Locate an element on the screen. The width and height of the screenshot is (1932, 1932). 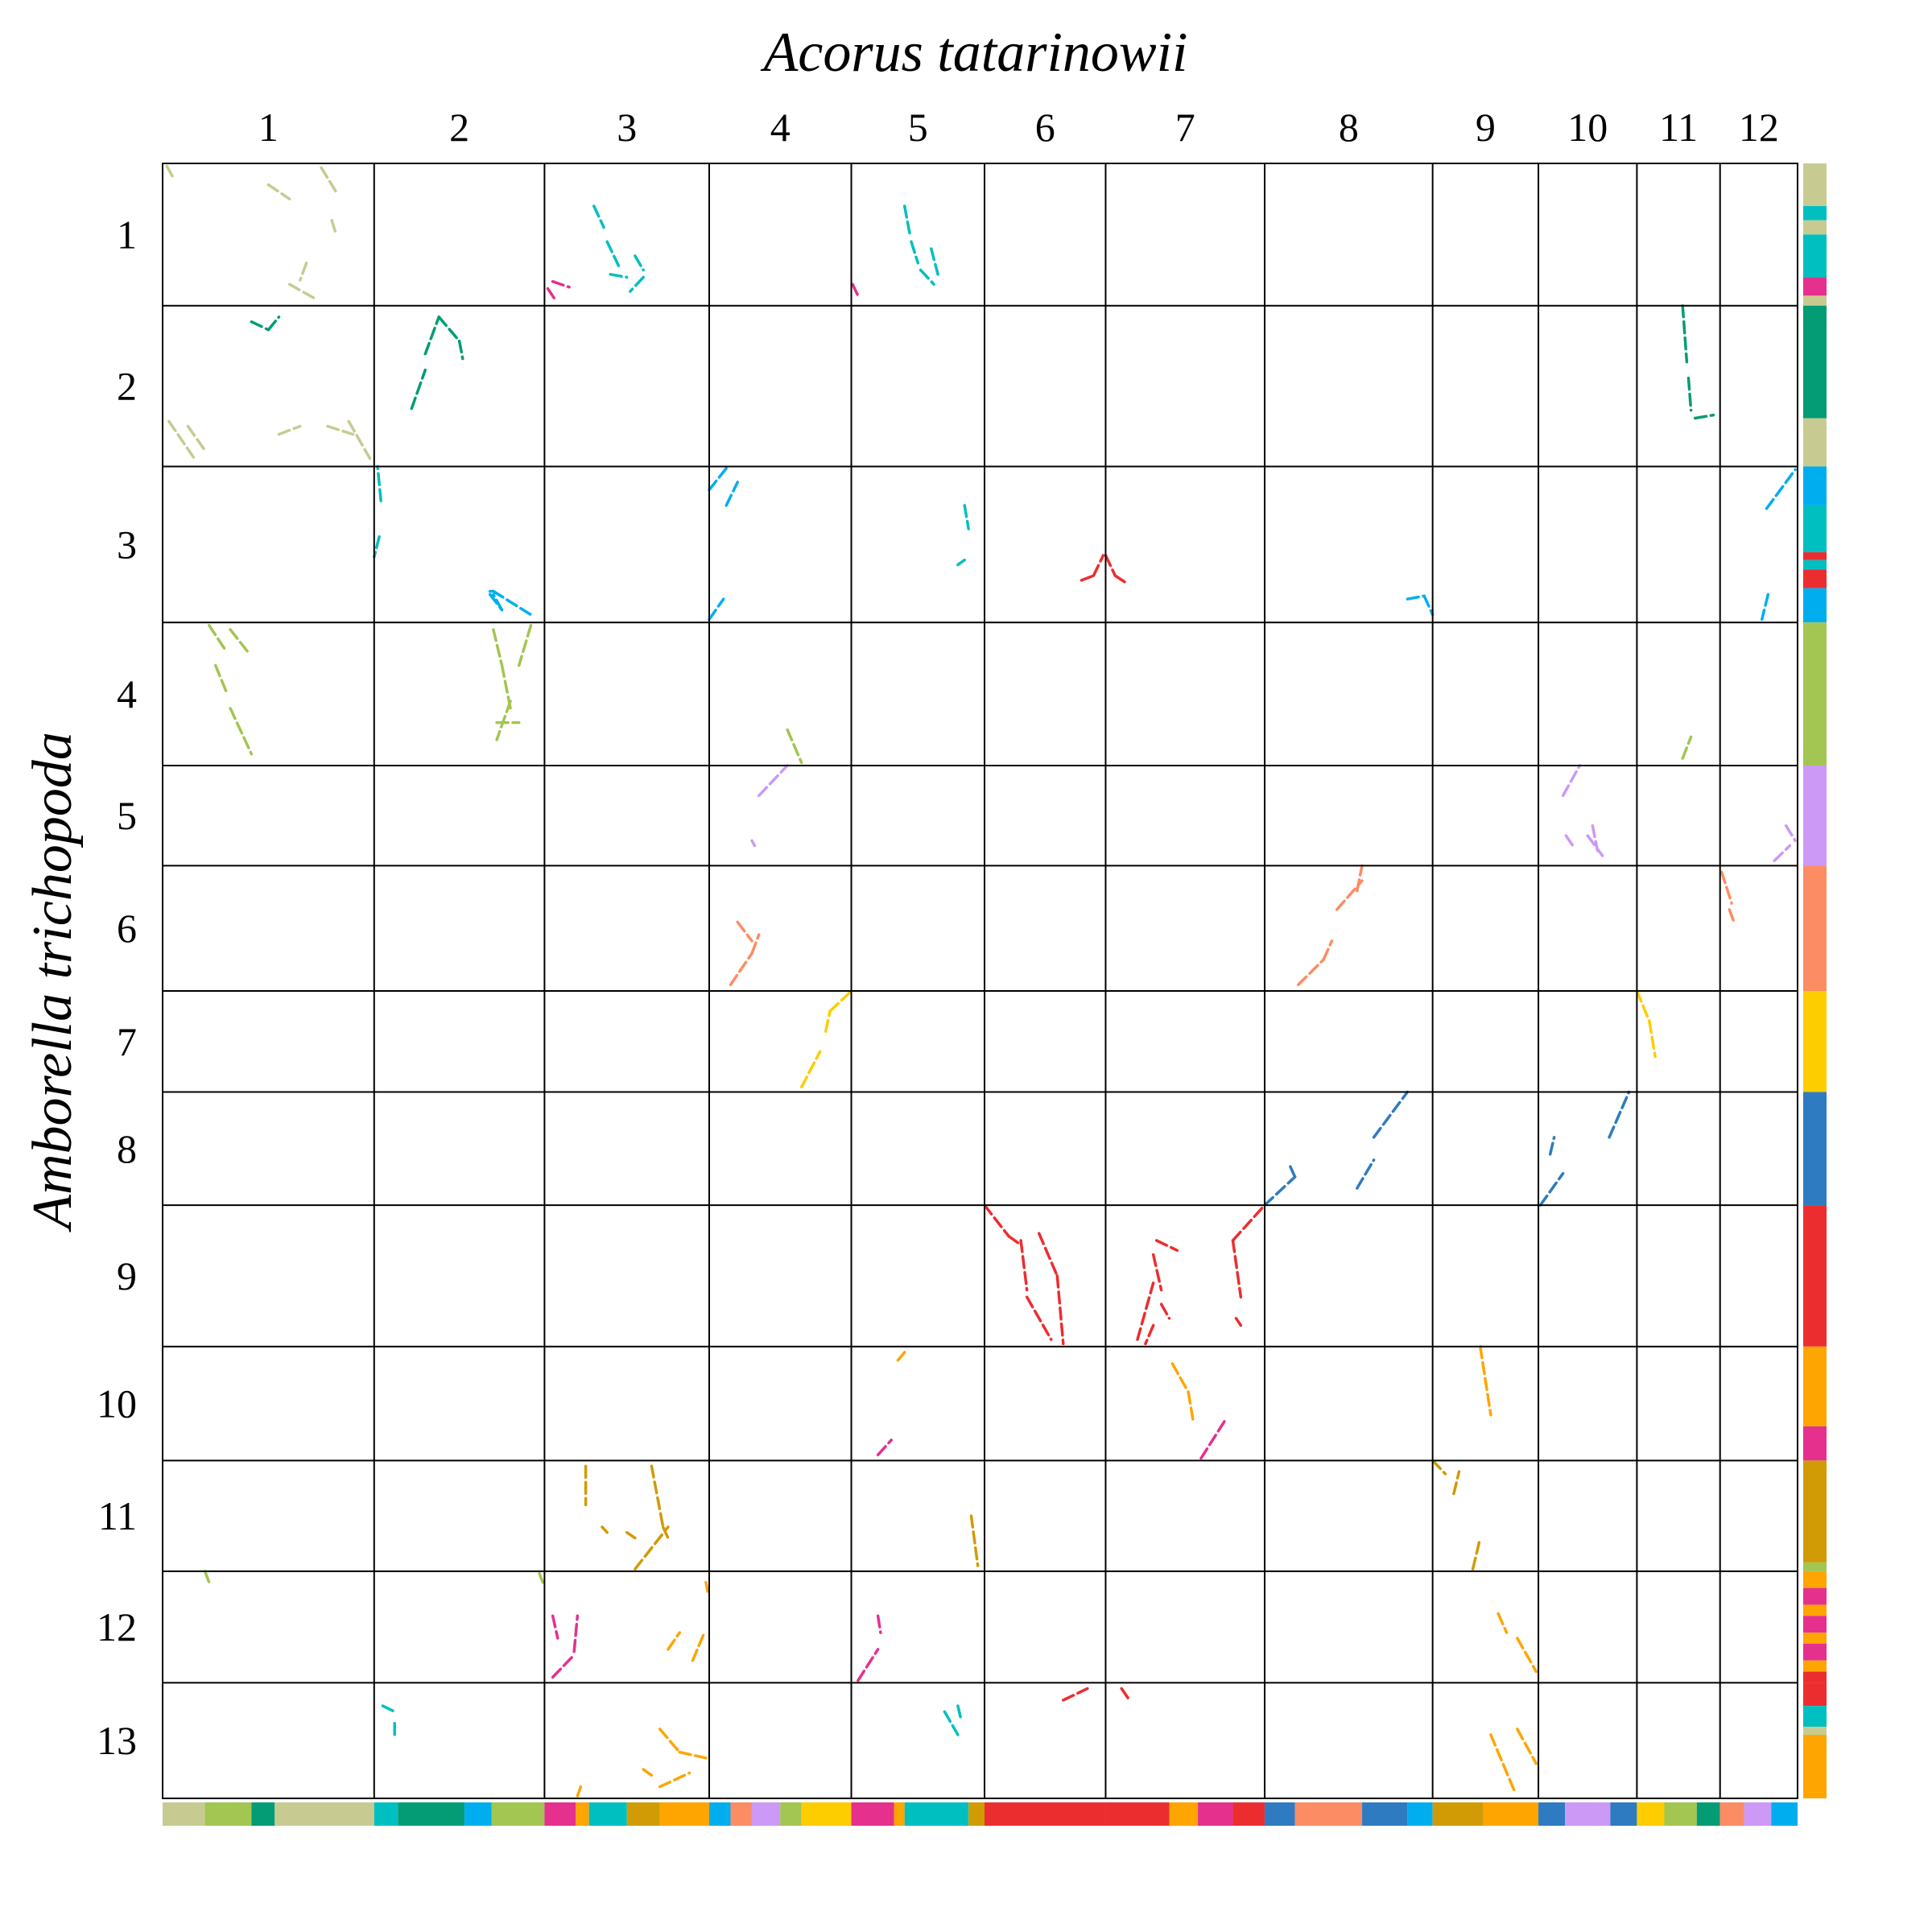
y-tick-label: 13 is located at coordinates (117, 1740).